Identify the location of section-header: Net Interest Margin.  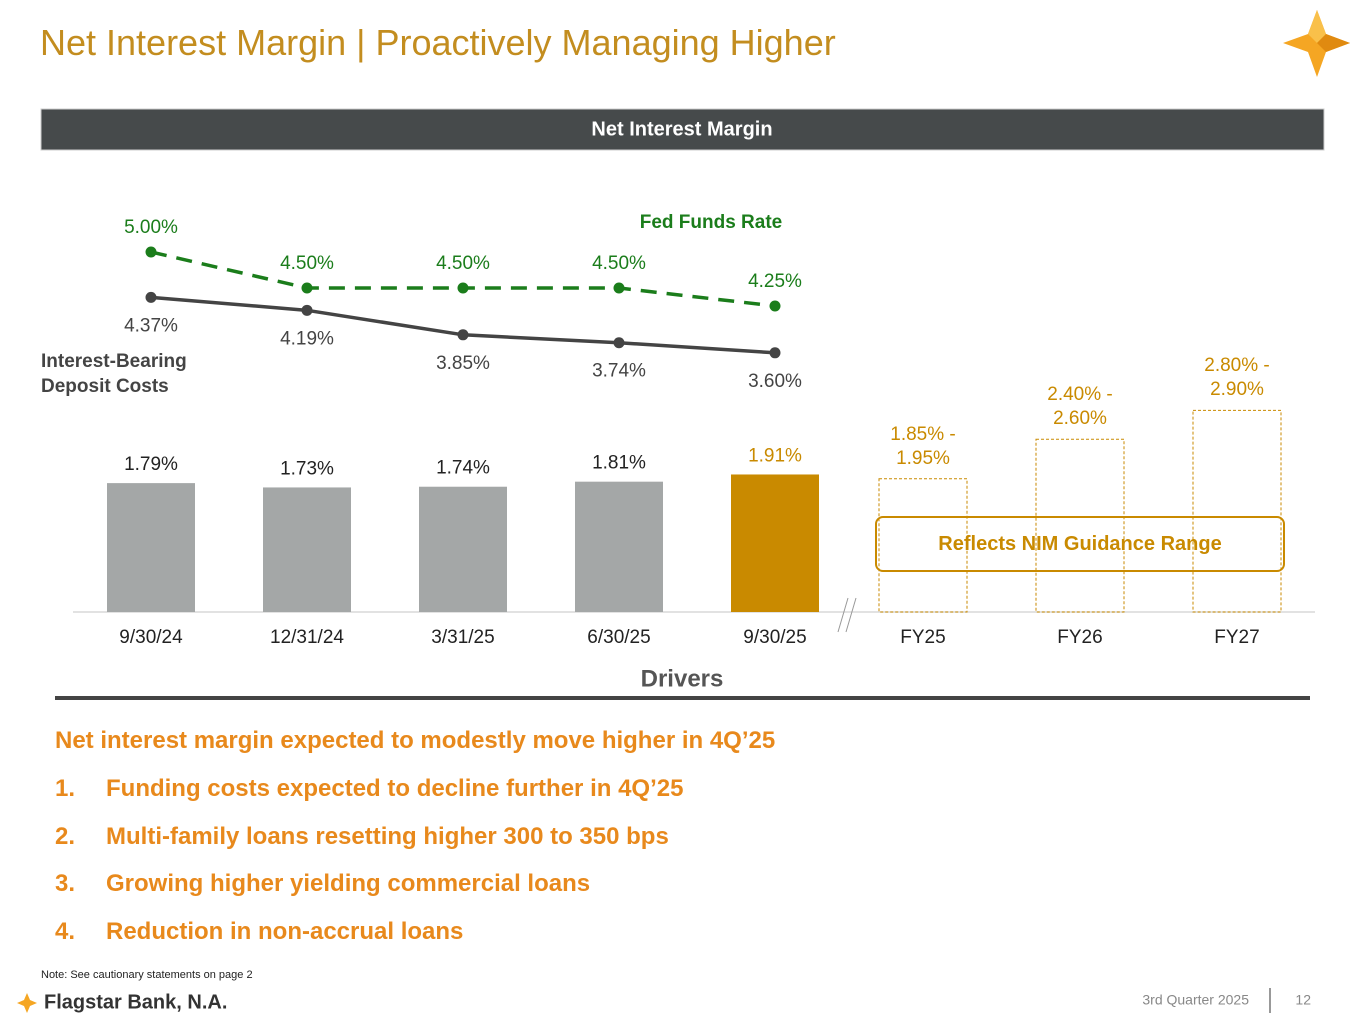
(681, 129).